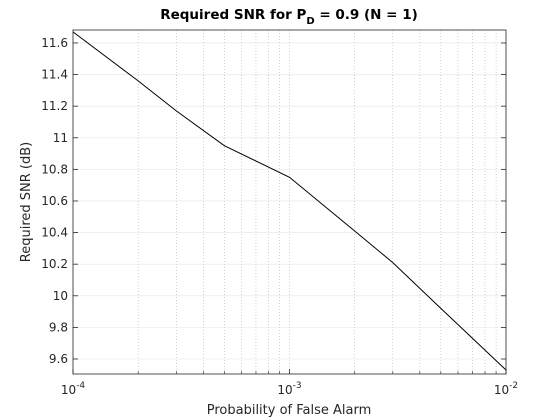  Describe the element at coordinates (60, 296) in the screenshot. I see `y-tick-label: 10` at that location.